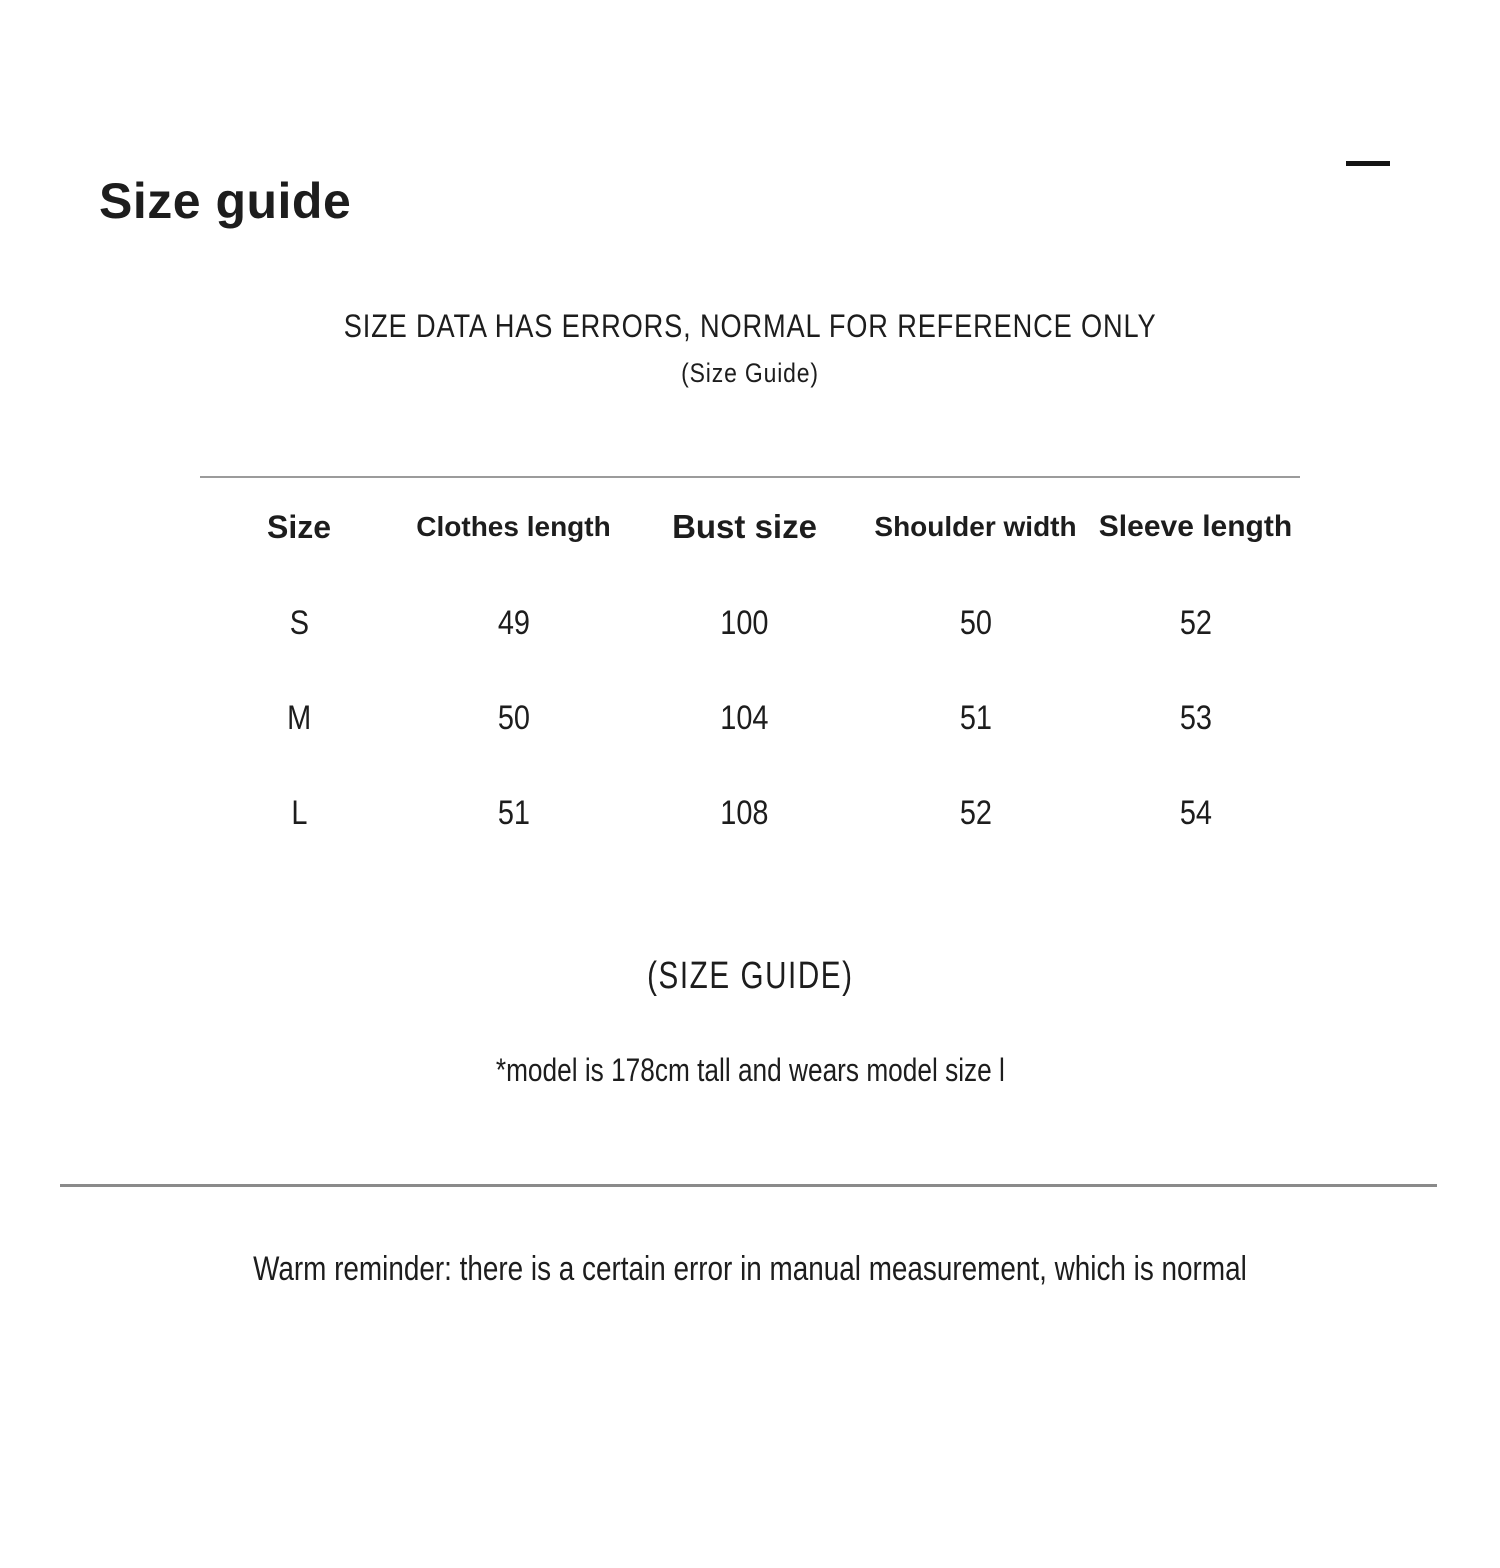 This screenshot has height=1568, width=1500. I want to click on table-cell: 104, so click(744, 718).